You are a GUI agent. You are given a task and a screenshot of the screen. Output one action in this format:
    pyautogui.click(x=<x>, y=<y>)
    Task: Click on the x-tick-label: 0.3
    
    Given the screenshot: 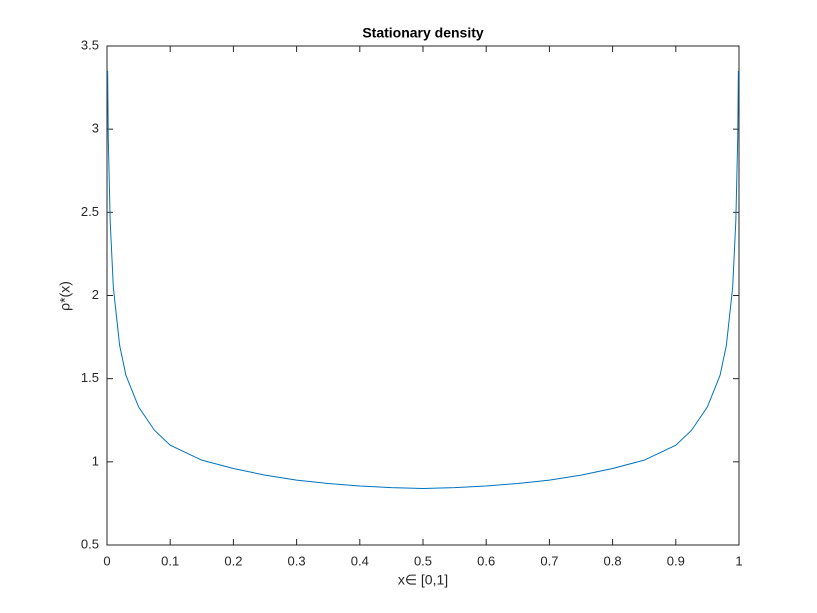 What is the action you would take?
    pyautogui.click(x=297, y=560)
    